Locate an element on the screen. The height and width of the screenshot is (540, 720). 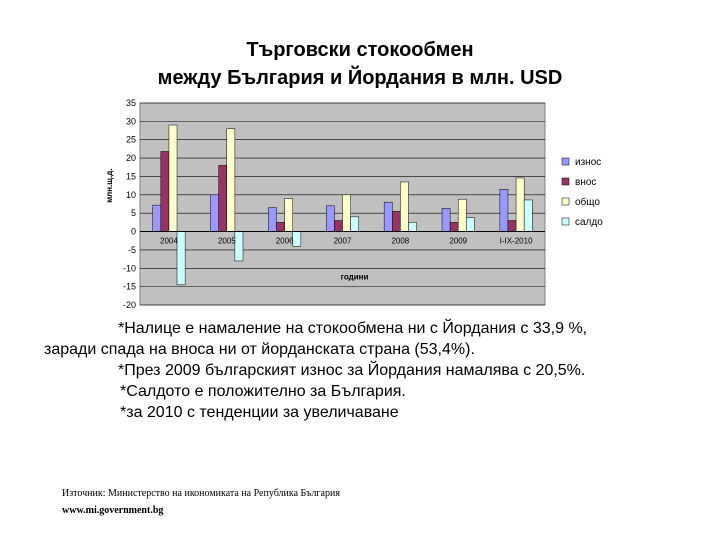
x-tick-label: 2004 is located at coordinates (169, 241).